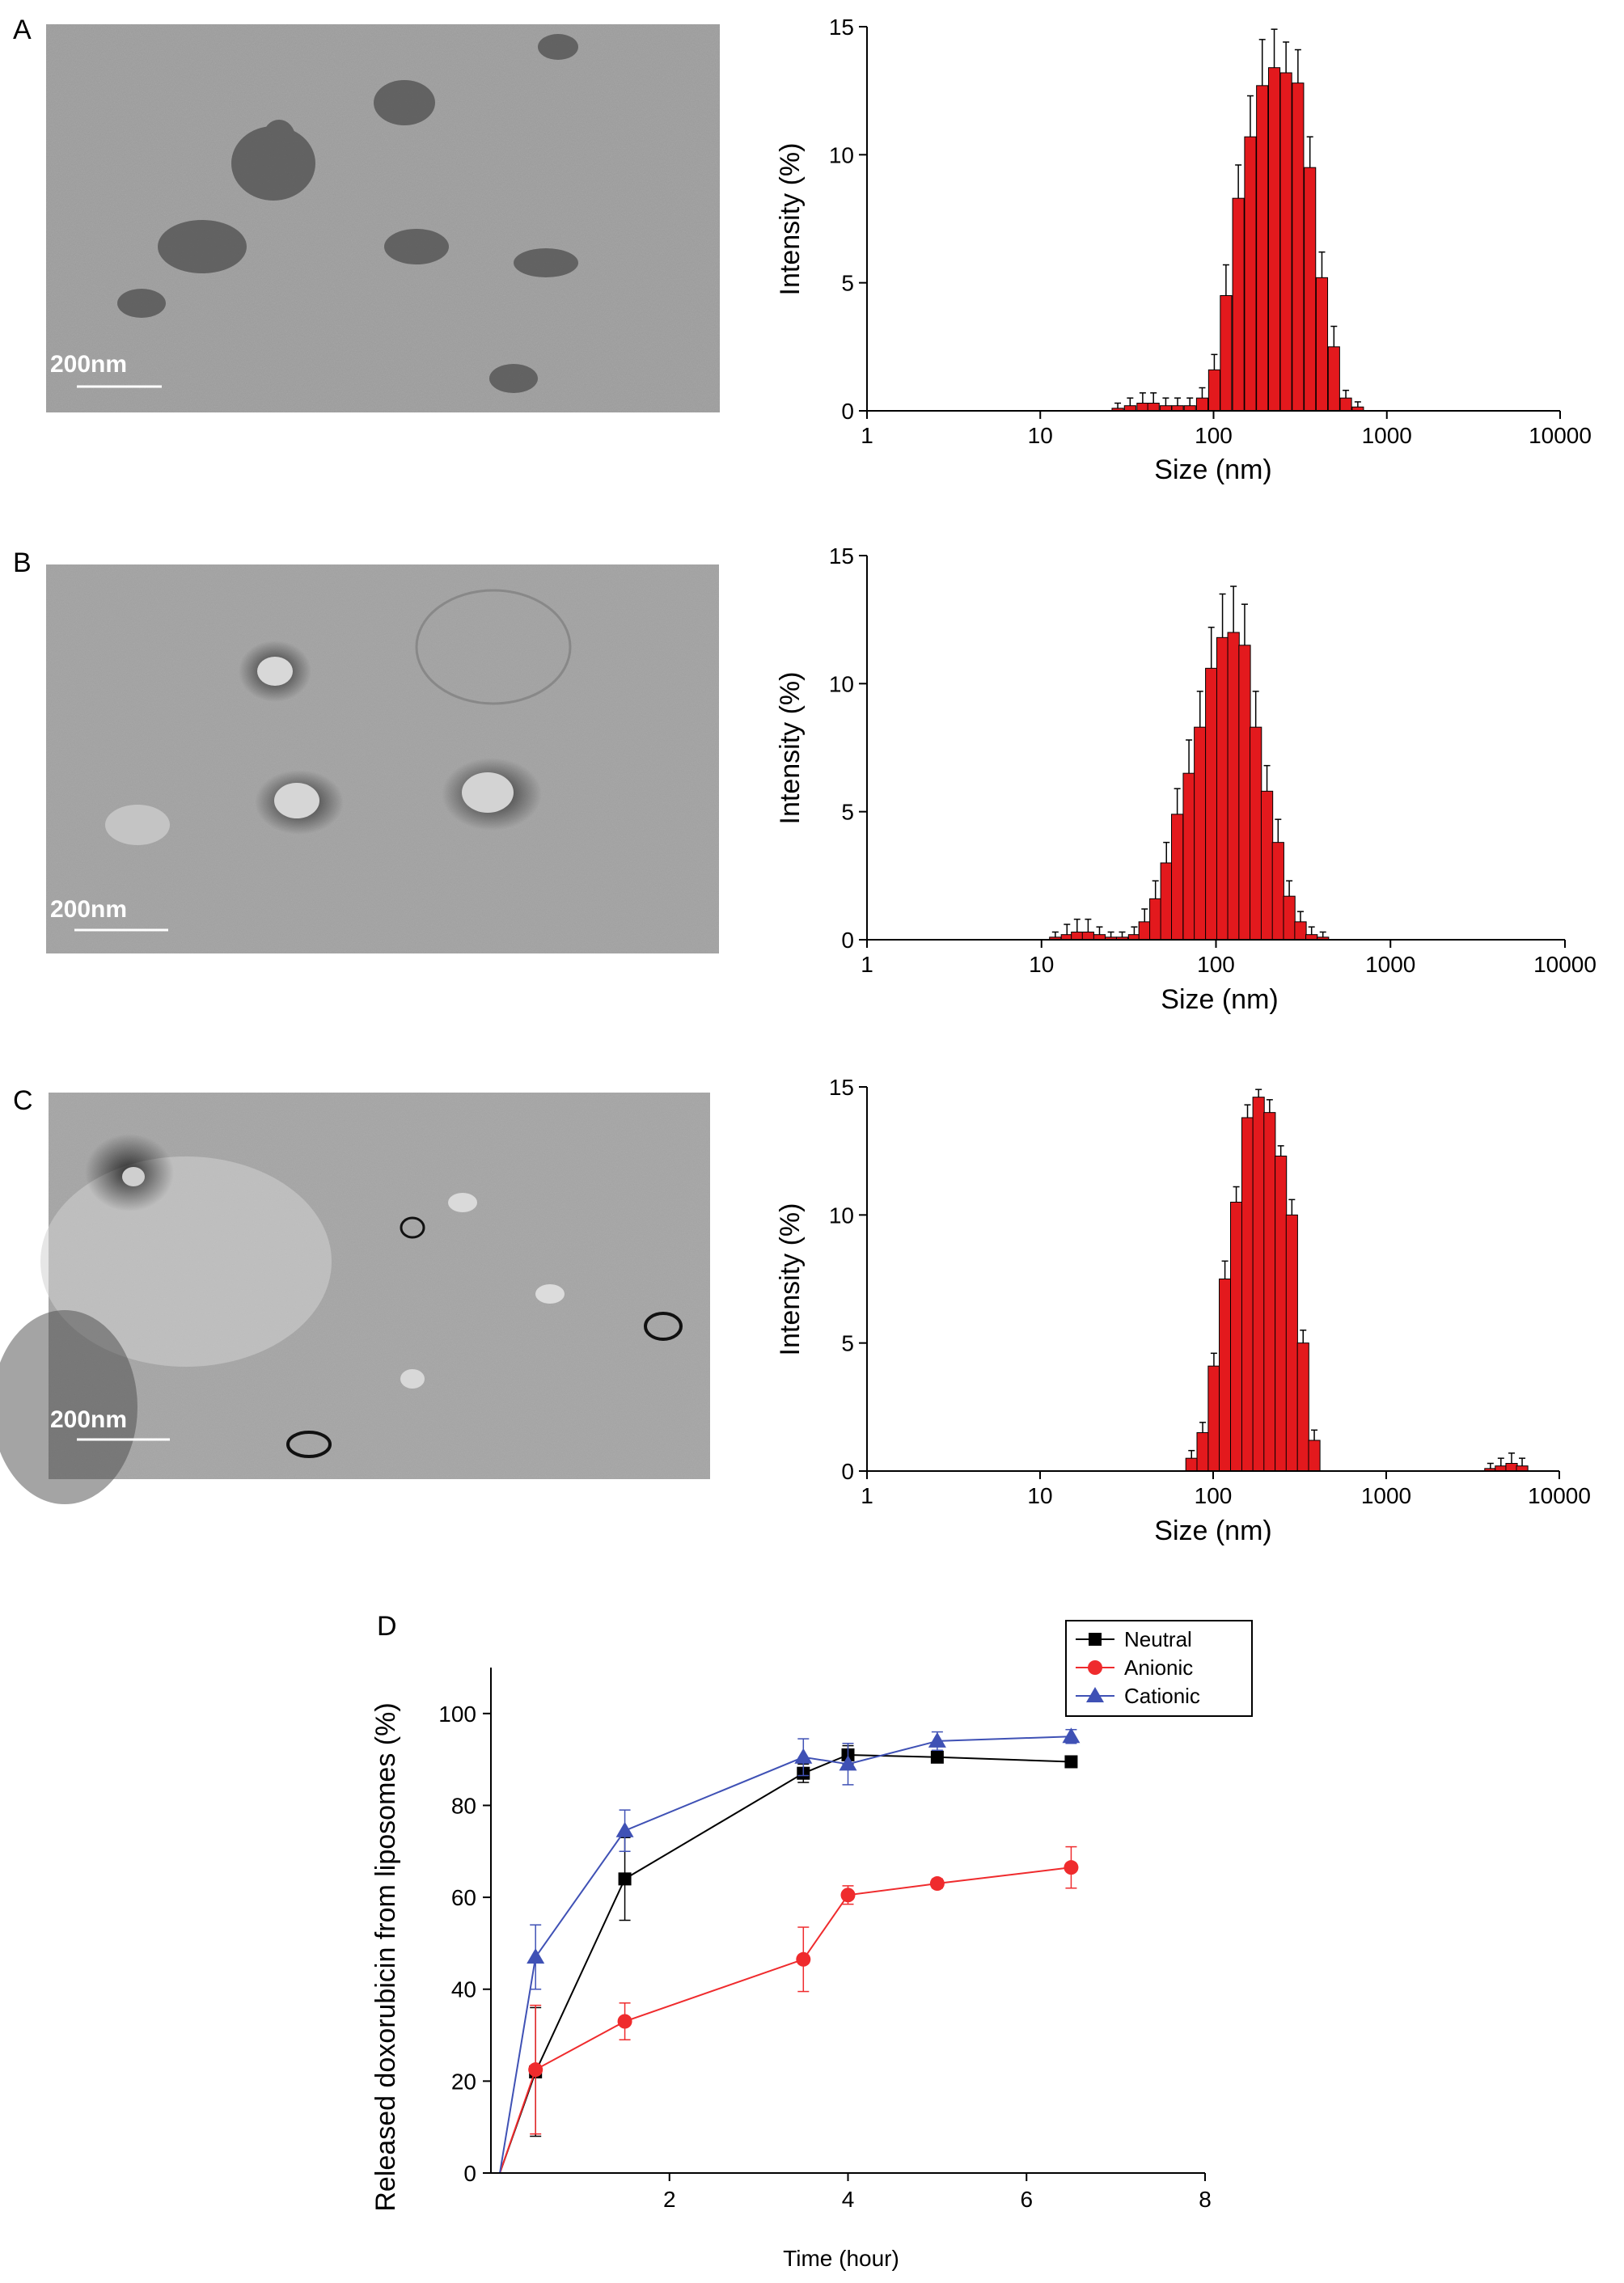 The height and width of the screenshot is (2283, 1624). Describe the element at coordinates (848, 219) in the screenshot. I see `hist-a-yticks: 0 5 10 15` at that location.